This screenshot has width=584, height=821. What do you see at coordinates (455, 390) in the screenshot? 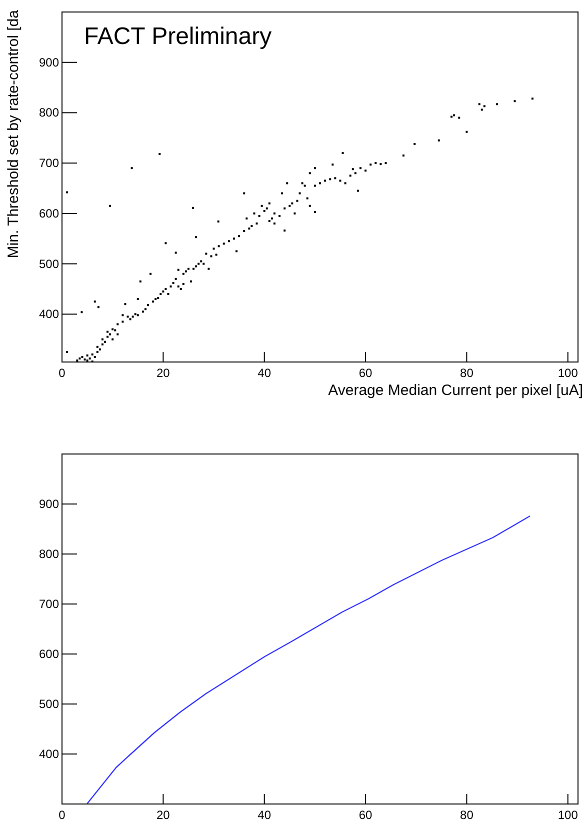
I see `x-axis-title: Average Median Current per pixel [uA]` at bounding box center [455, 390].